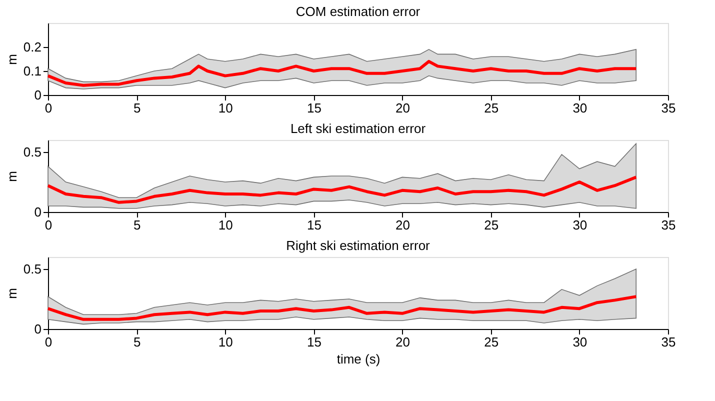 This screenshot has width=715, height=401. What do you see at coordinates (358, 128) in the screenshot?
I see `chart-title: Left ski estimation error` at bounding box center [358, 128].